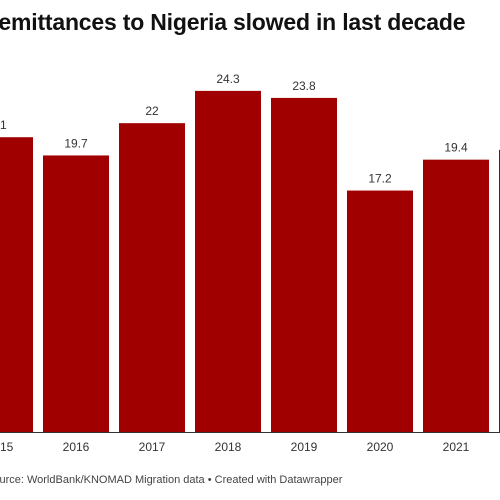 This screenshot has width=500, height=500. What do you see at coordinates (304, 86) in the screenshot?
I see `value-label-2019: 23.8` at bounding box center [304, 86].